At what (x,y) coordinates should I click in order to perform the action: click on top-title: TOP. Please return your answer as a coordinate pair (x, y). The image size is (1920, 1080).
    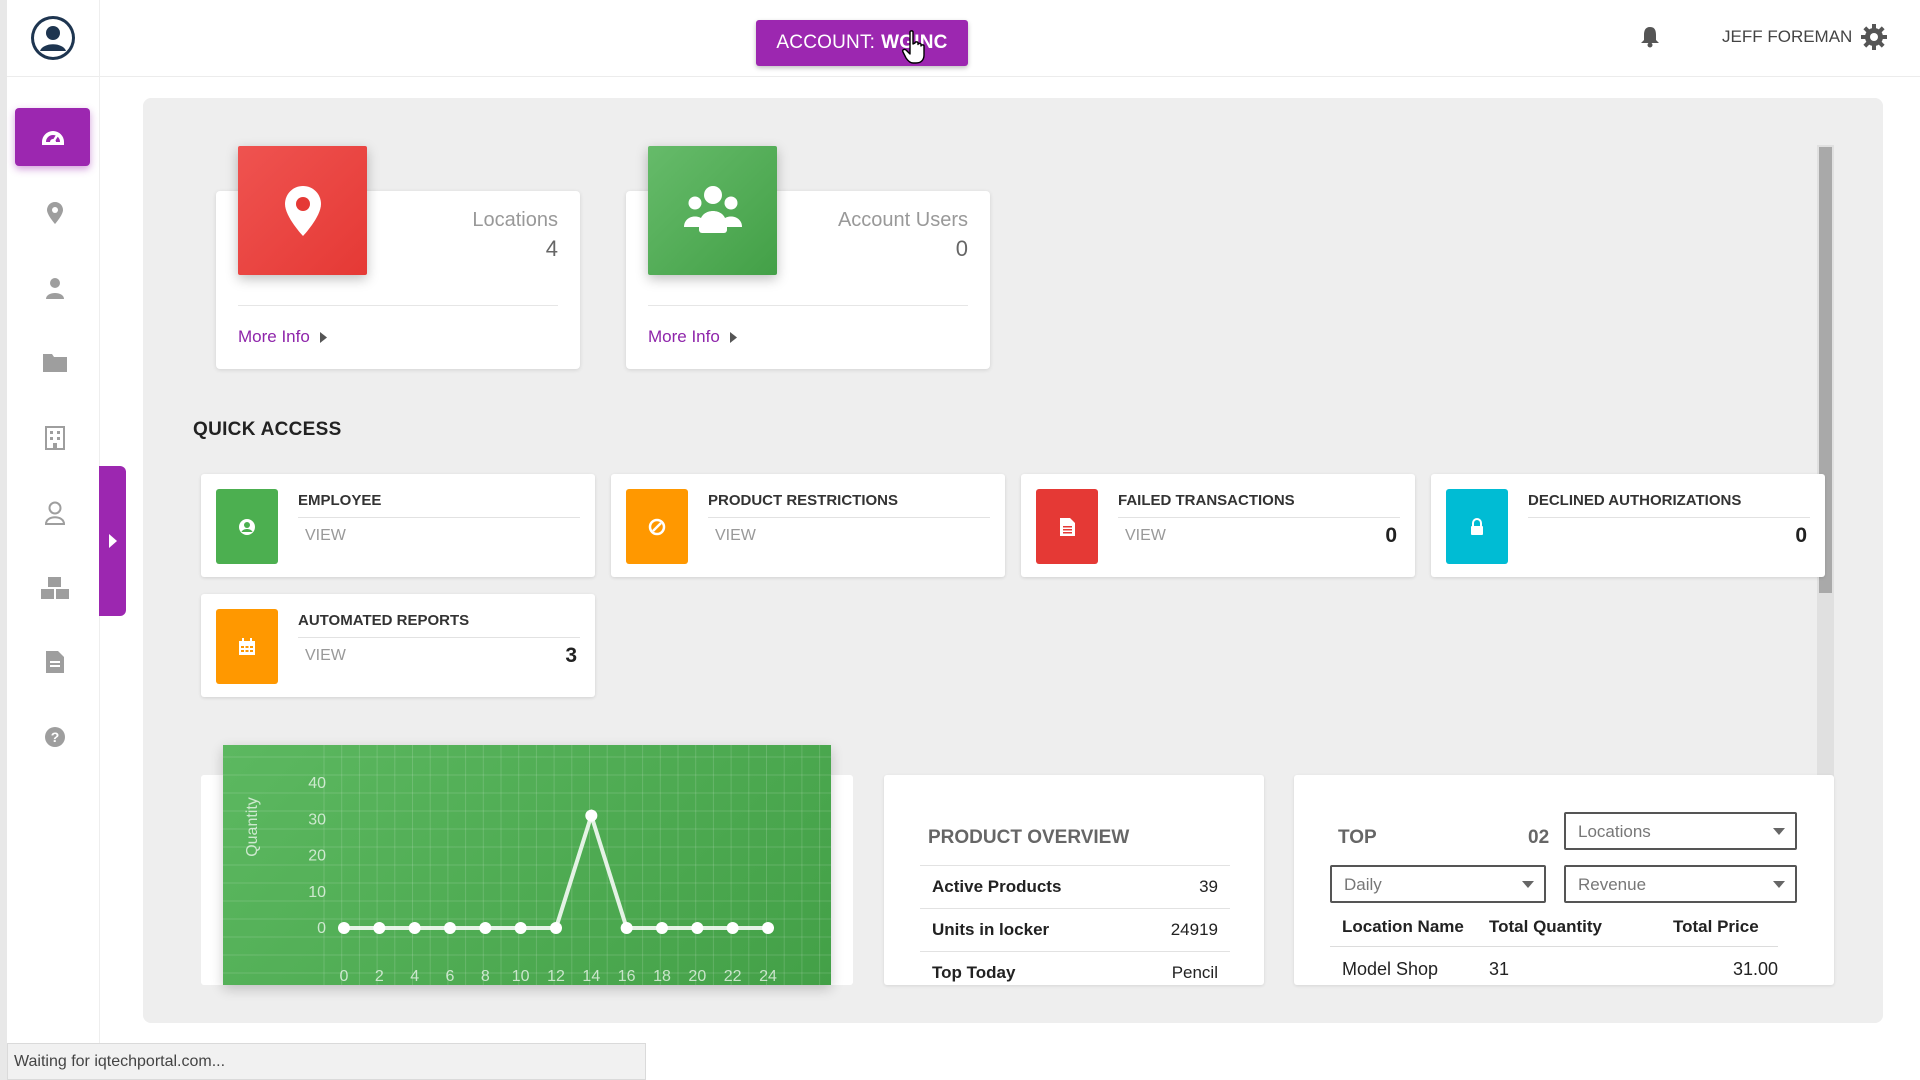
    Looking at the image, I should click on (1357, 837).